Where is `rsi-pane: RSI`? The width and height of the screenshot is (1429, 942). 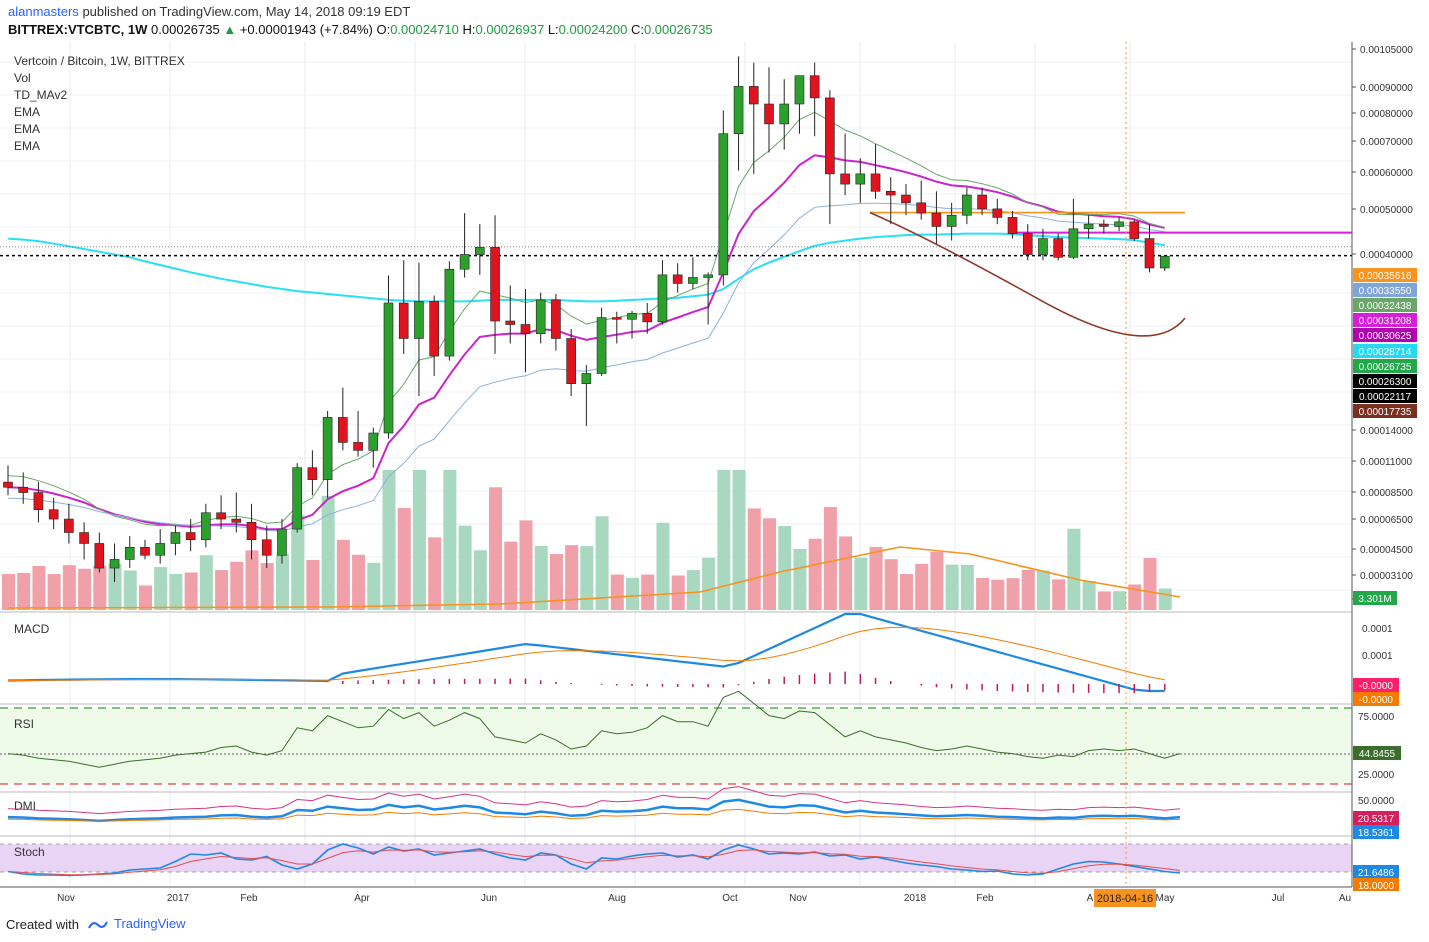 rsi-pane: RSI is located at coordinates (676, 737).